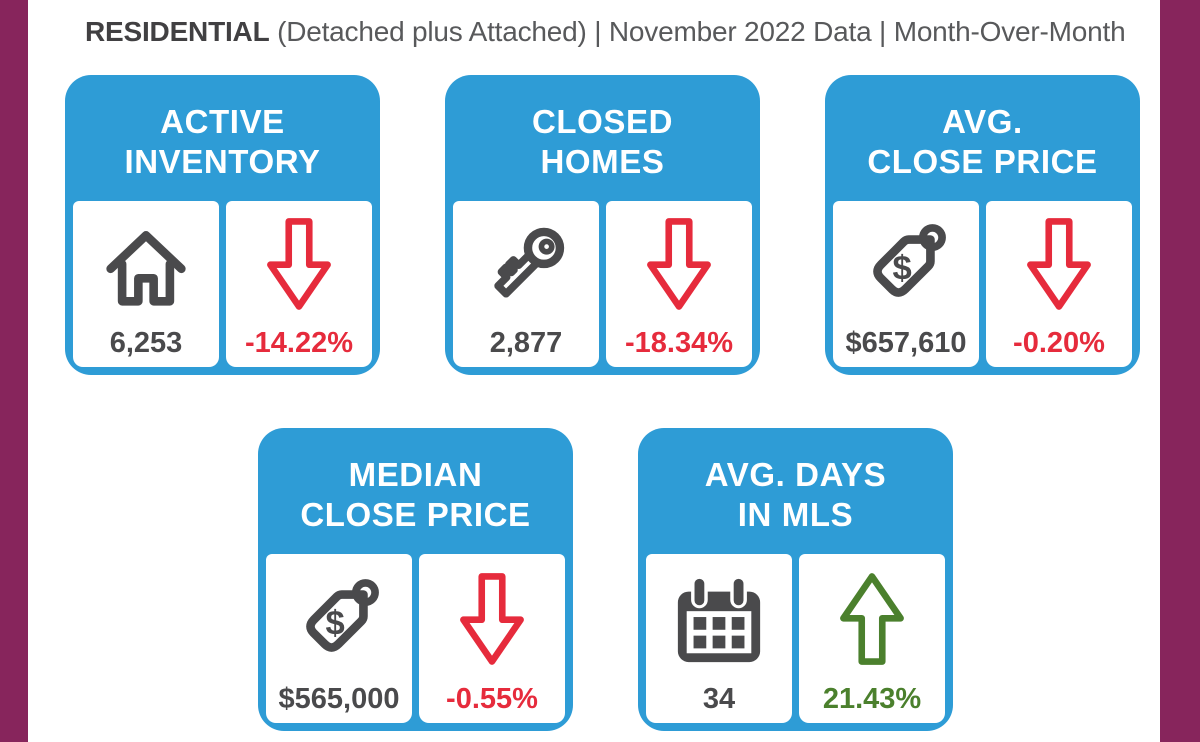 The height and width of the screenshot is (742, 1200). Describe the element at coordinates (982, 284) in the screenshot. I see `card-body: $ $657,610 -0.20%` at that location.